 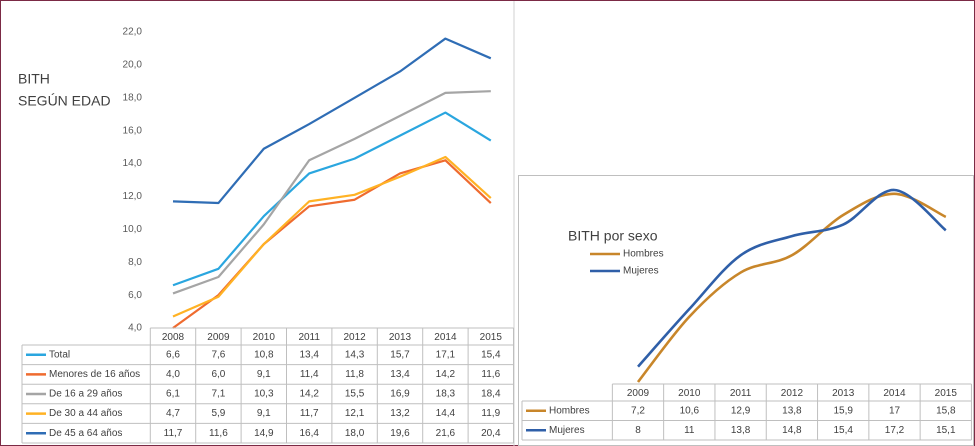 I want to click on y-tick-label: 6,0, so click(x=135, y=295).